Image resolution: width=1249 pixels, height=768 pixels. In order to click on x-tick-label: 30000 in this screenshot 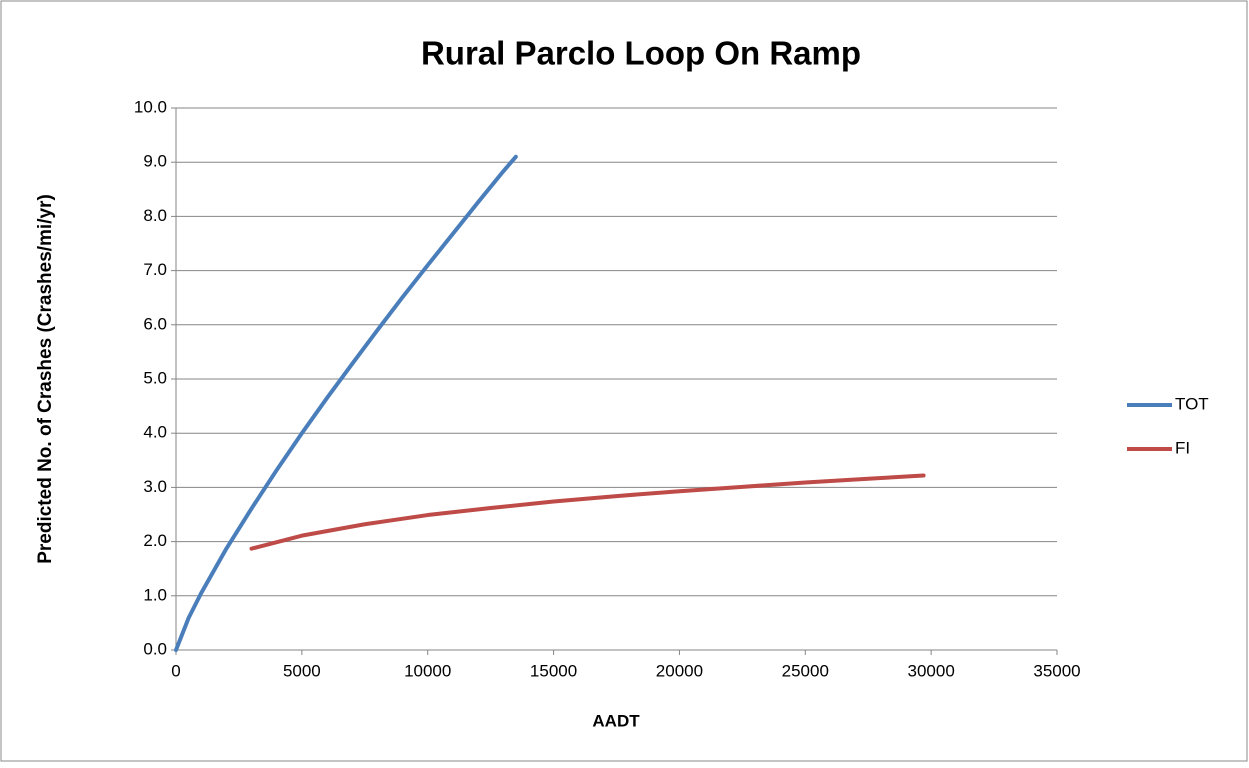, I will do `click(931, 670)`.